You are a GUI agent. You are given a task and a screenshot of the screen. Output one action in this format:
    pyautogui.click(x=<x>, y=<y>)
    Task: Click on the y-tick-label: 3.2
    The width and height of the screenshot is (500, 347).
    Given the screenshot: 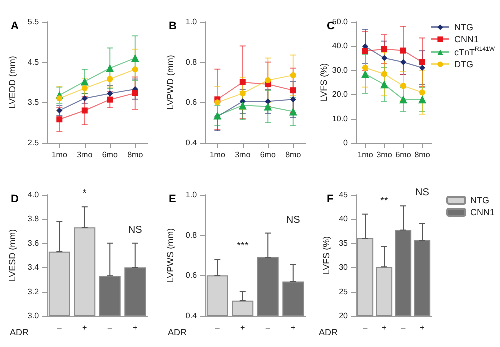 What is the action you would take?
    pyautogui.click(x=34, y=291)
    